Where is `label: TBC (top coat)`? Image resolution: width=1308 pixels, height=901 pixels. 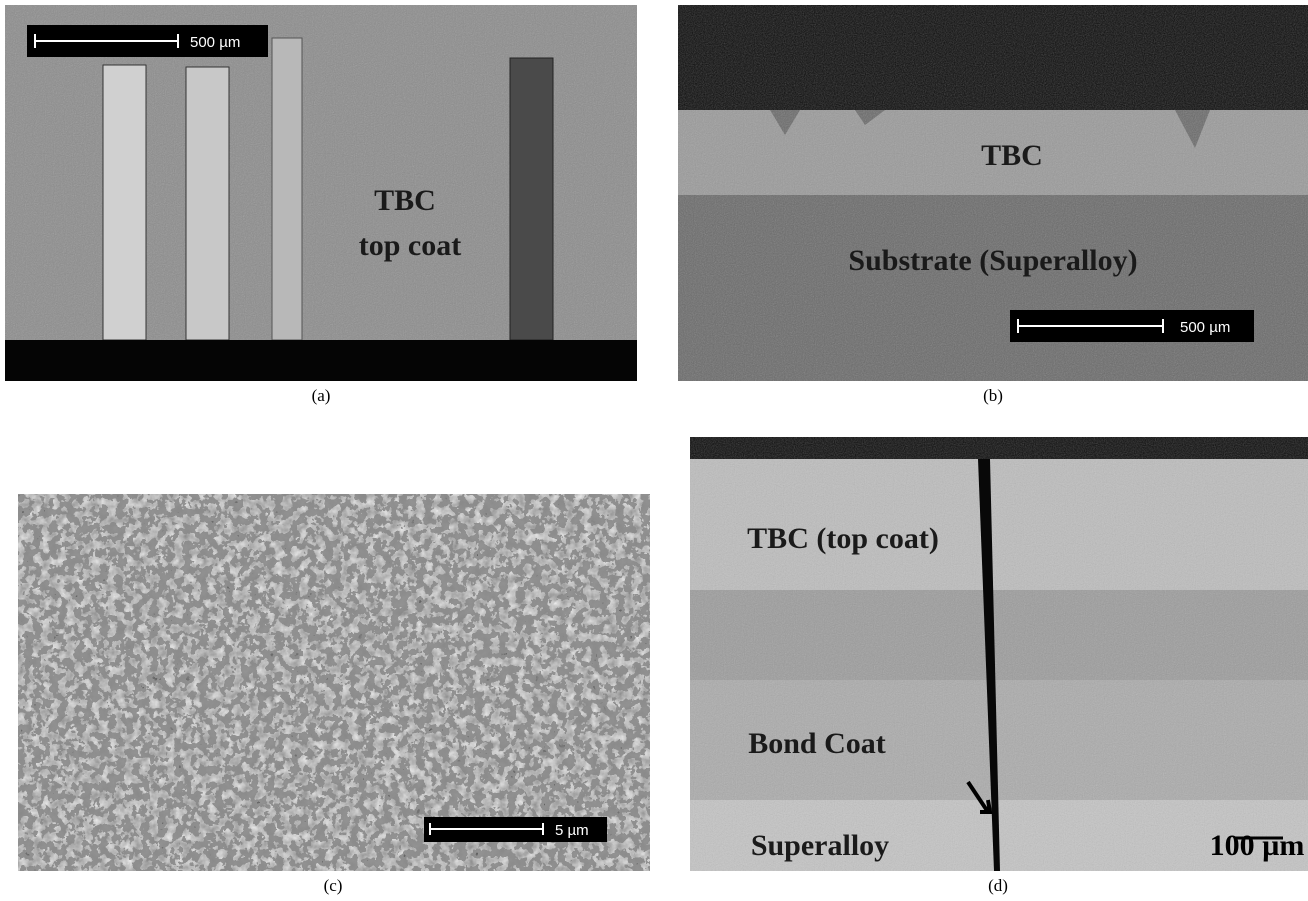 label: TBC (top coat) is located at coordinates (843, 538).